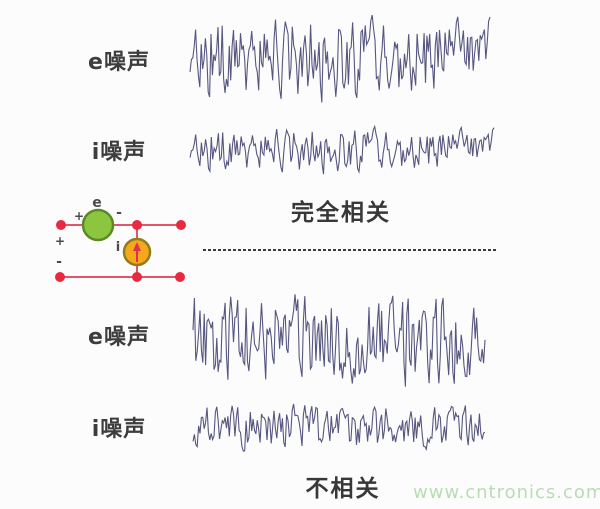 The image size is (600, 509). I want to click on node-bottom-right, so click(180, 277).